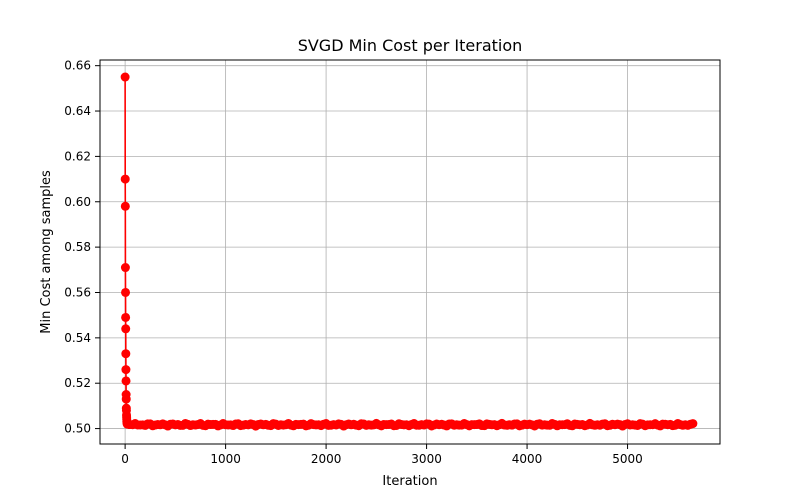  What do you see at coordinates (627, 459) in the screenshot?
I see `x-tick-label: 5000` at bounding box center [627, 459].